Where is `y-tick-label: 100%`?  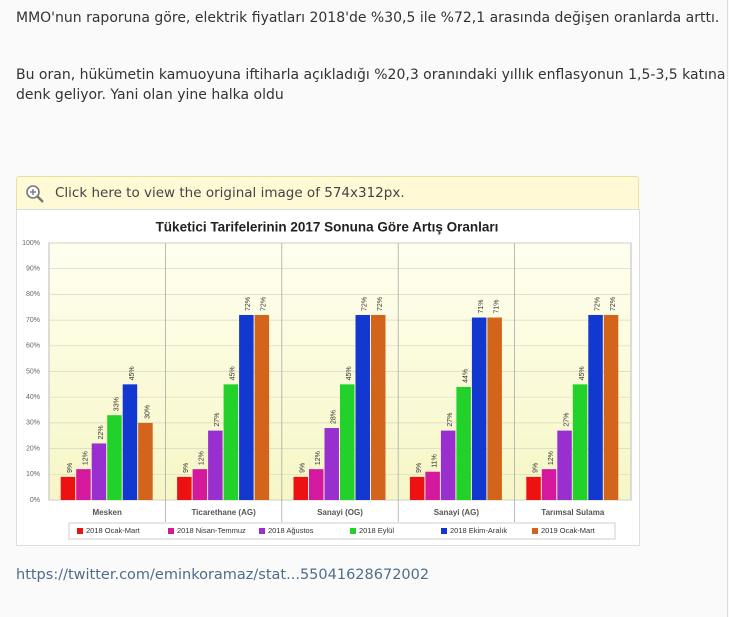
y-tick-label: 100% is located at coordinates (31, 243).